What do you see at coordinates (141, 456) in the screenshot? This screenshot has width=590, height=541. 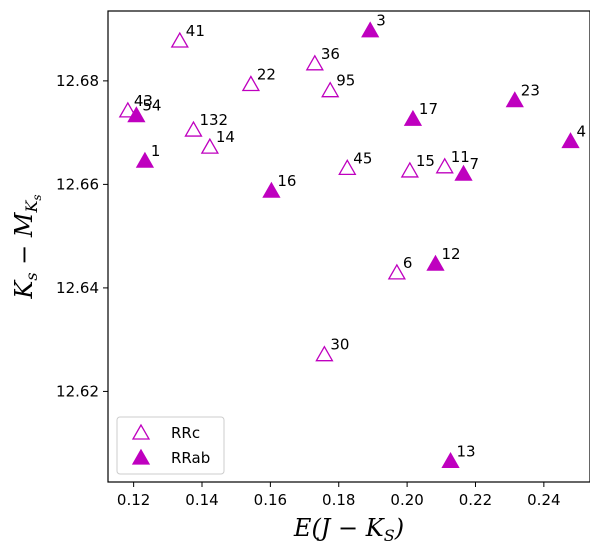 I see `legend-rrab-marker` at bounding box center [141, 456].